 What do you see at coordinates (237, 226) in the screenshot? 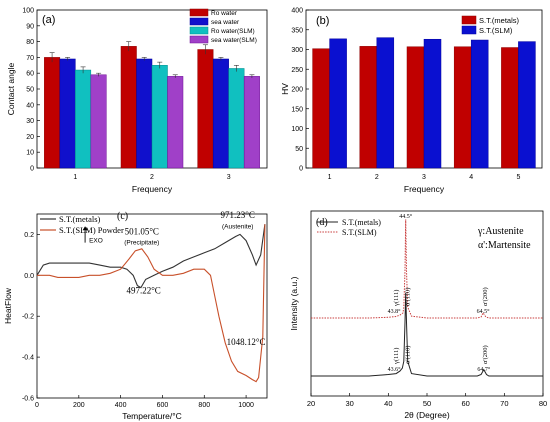
I see `panel-c-annotation: (Austenite)` at bounding box center [237, 226].